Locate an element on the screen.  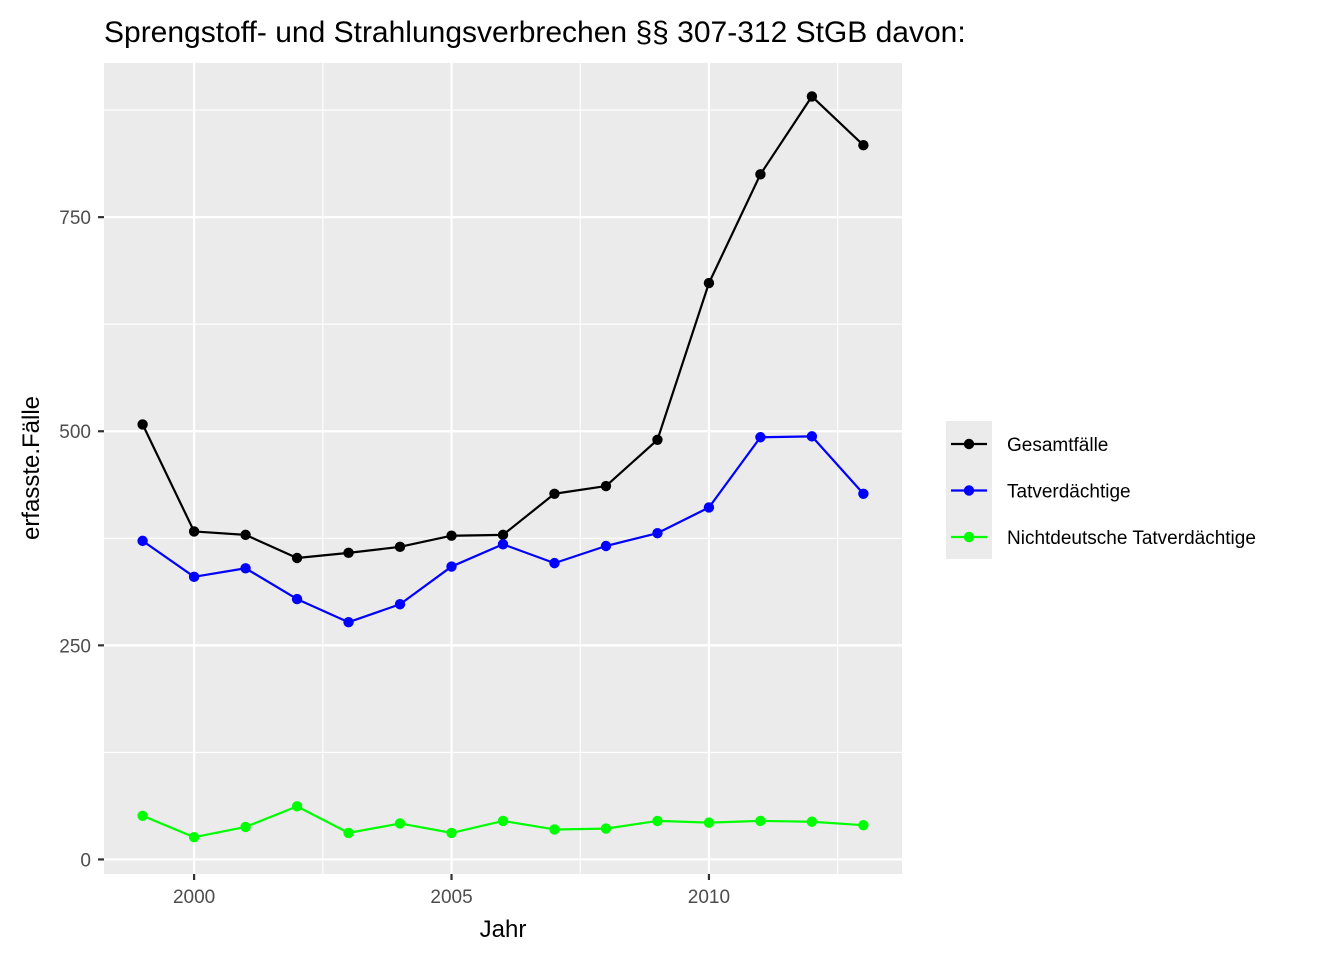
x-tick-label: 2005 is located at coordinates (451, 897).